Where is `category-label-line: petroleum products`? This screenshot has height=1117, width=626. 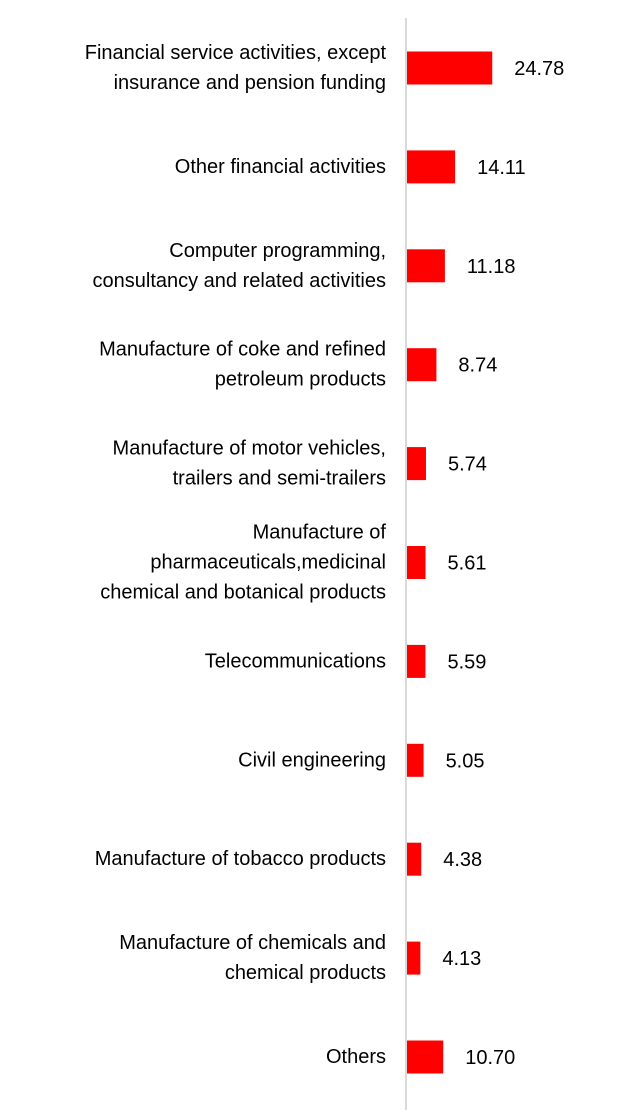 category-label-line: petroleum products is located at coordinates (300, 380).